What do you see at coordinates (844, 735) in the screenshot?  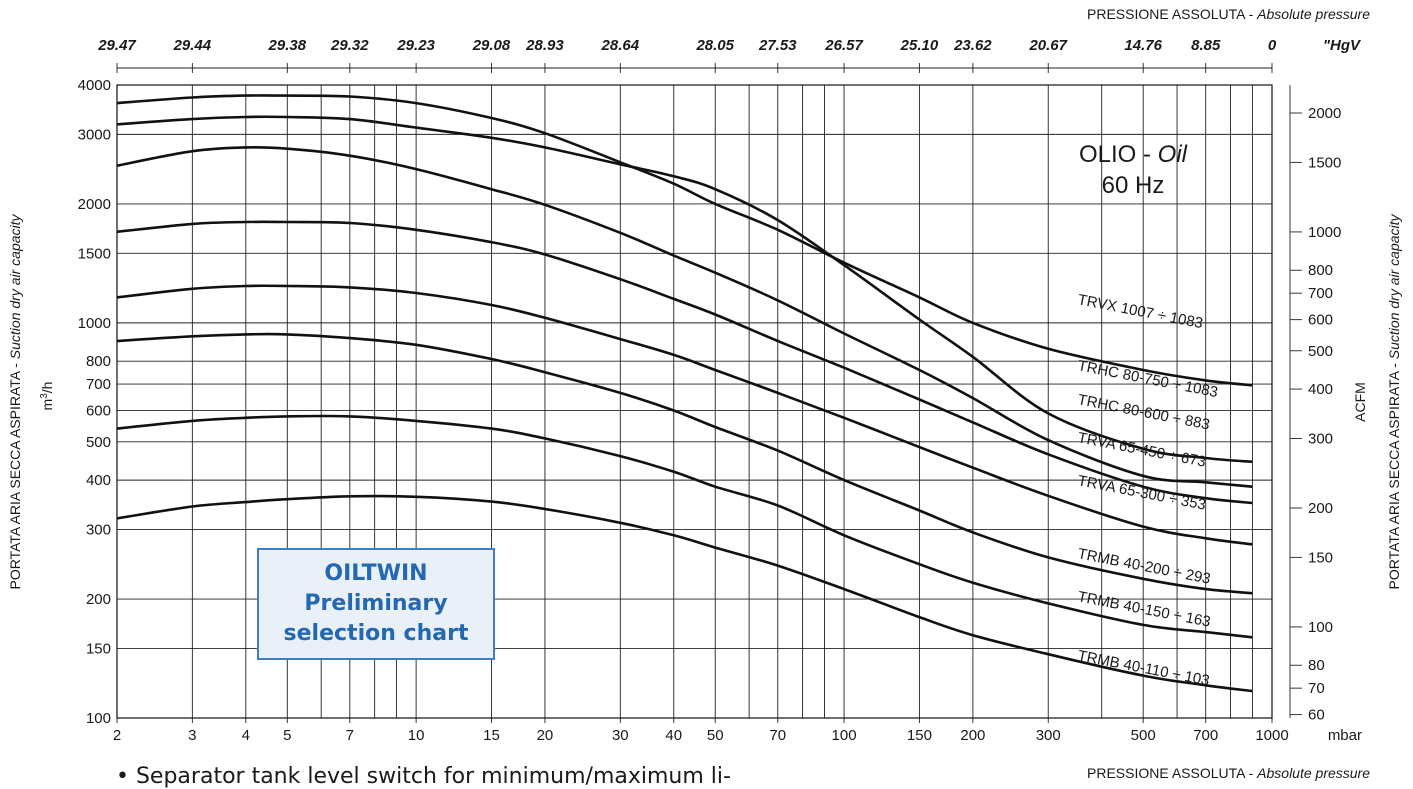 I see `x-tick-label: 100` at bounding box center [844, 735].